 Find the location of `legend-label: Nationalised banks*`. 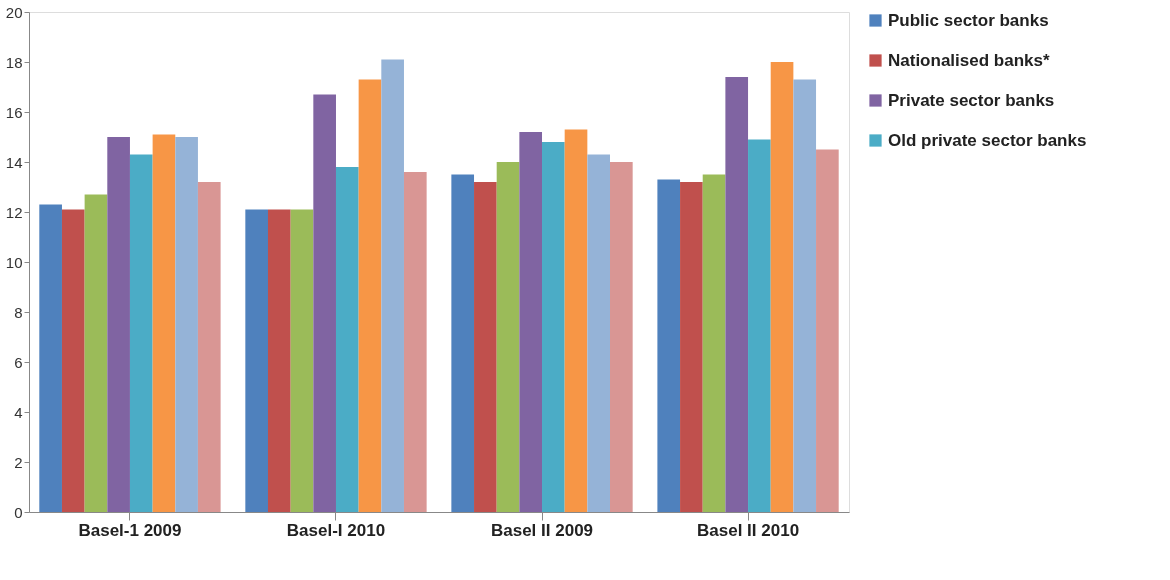

legend-label: Nationalised banks* is located at coordinates (969, 60).